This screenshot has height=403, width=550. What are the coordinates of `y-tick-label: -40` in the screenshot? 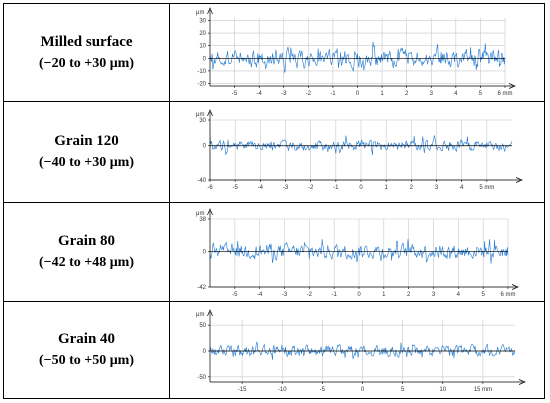 It's located at (201, 181).